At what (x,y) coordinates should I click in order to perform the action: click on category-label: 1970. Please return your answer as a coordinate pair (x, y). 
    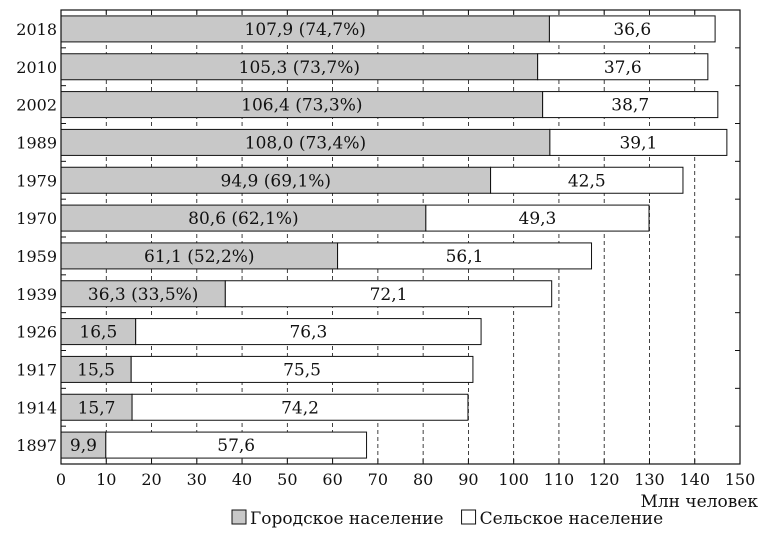
    Looking at the image, I should click on (36, 218).